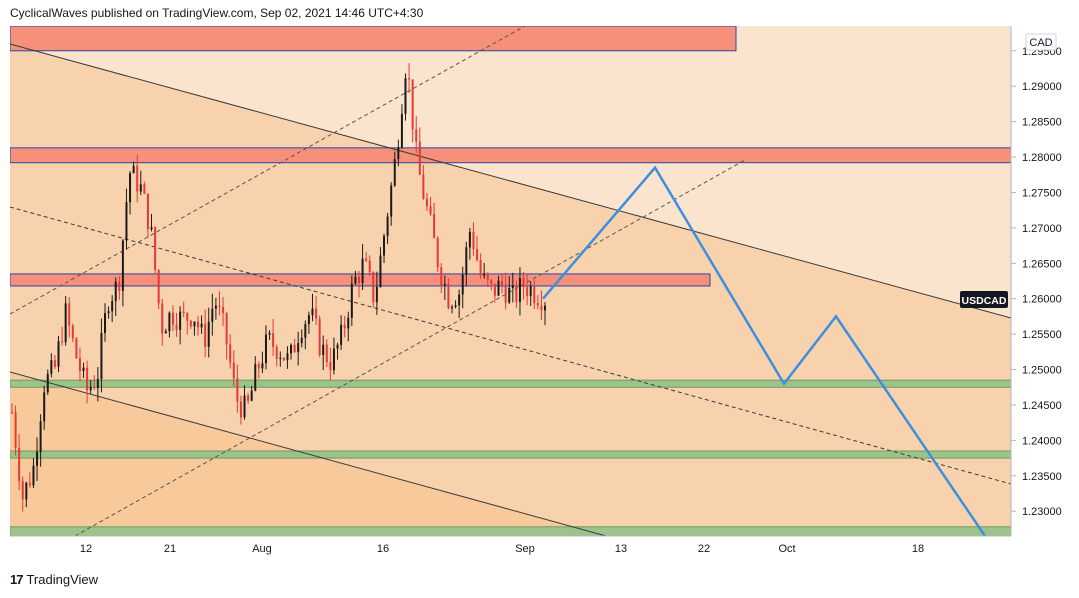 The width and height of the screenshot is (1079, 598). Describe the element at coordinates (621, 549) in the screenshot. I see `x-tick-label: 13` at that location.